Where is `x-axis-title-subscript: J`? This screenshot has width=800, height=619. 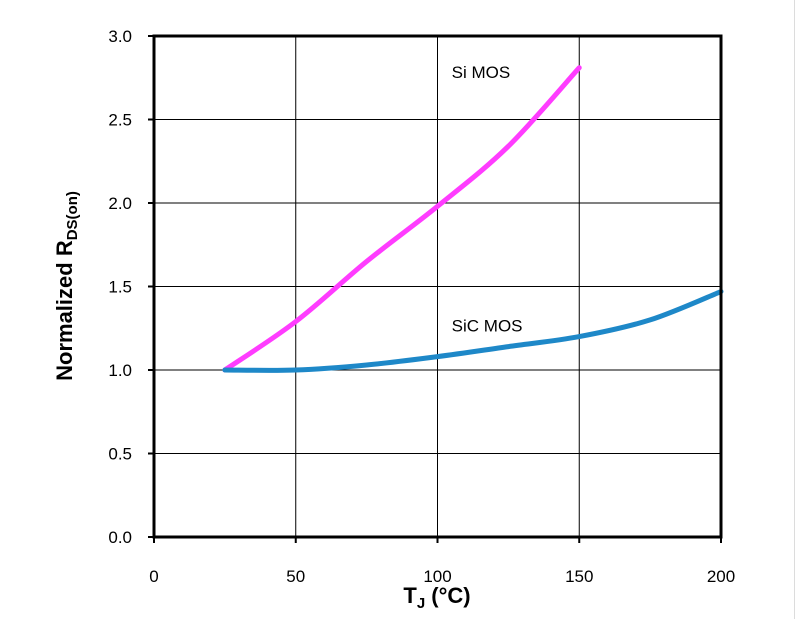
x-axis-title-subscript: J is located at coordinates (421, 603).